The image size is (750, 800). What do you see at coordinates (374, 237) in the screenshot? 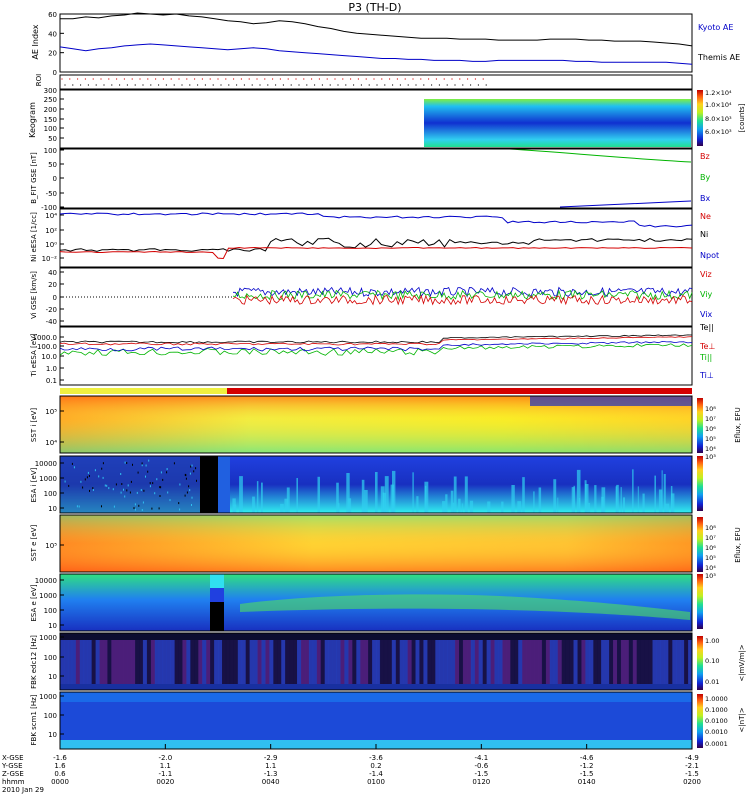
I see `density-panel: Ni eESA [1/cc] Ne Ni Npot` at bounding box center [374, 237].